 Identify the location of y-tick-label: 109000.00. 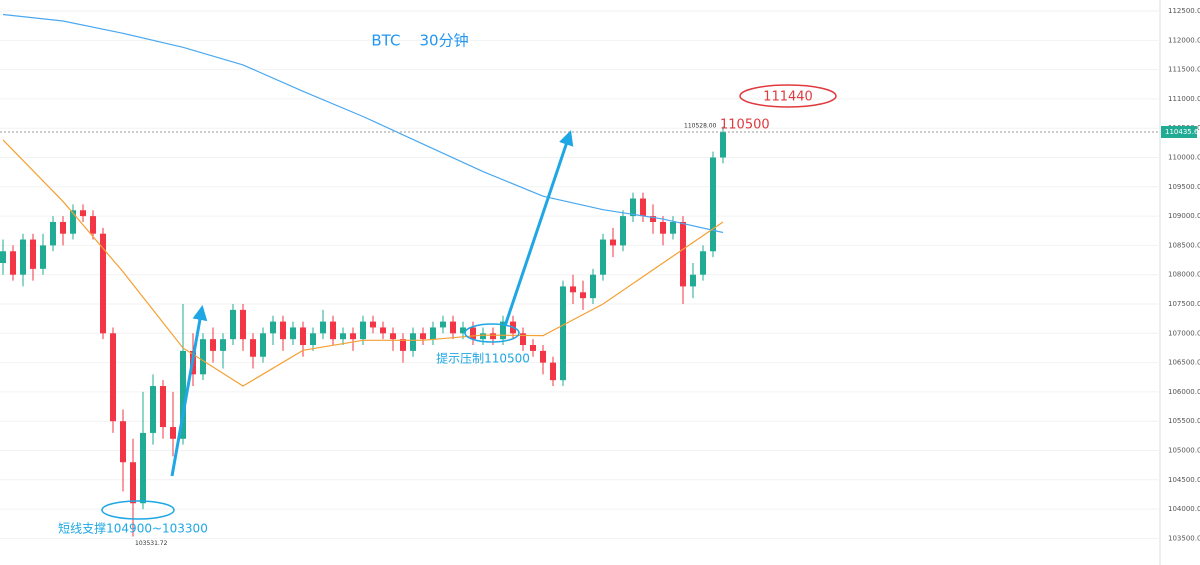
(1184, 216).